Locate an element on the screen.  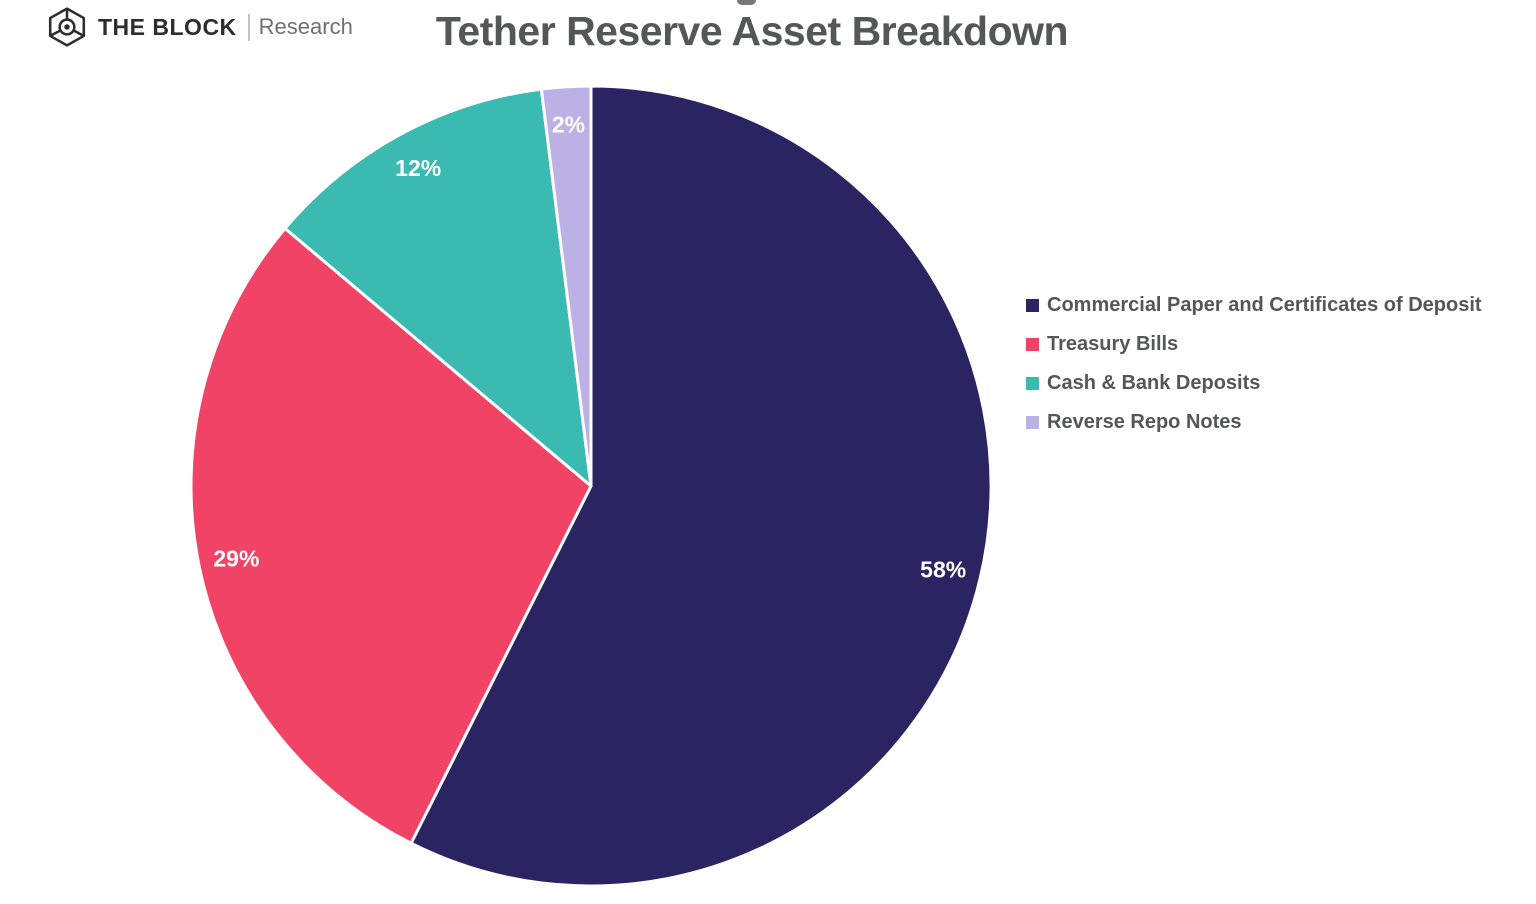
pie-slice-cash-bank-deposits is located at coordinates (438, 287).